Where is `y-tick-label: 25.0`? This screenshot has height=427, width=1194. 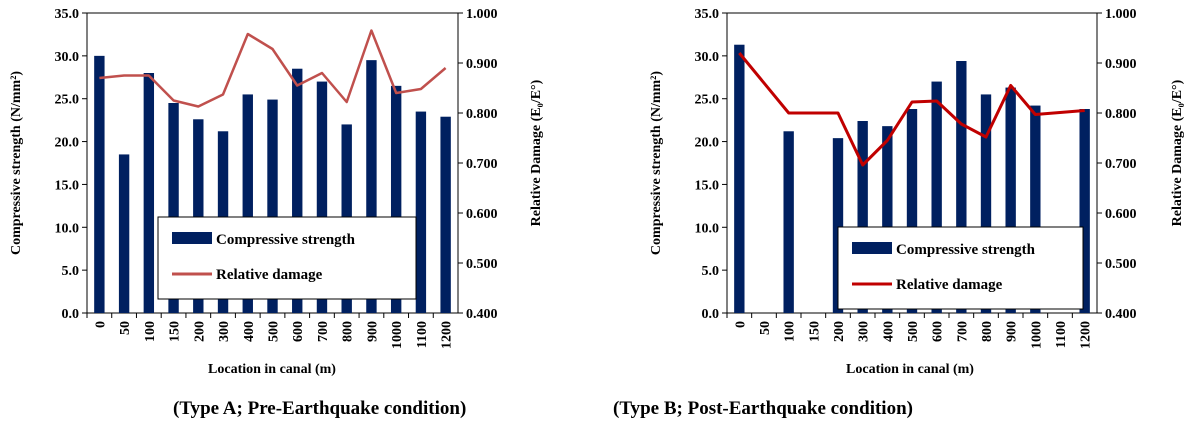
y-tick-label: 25.0 is located at coordinates (67, 100).